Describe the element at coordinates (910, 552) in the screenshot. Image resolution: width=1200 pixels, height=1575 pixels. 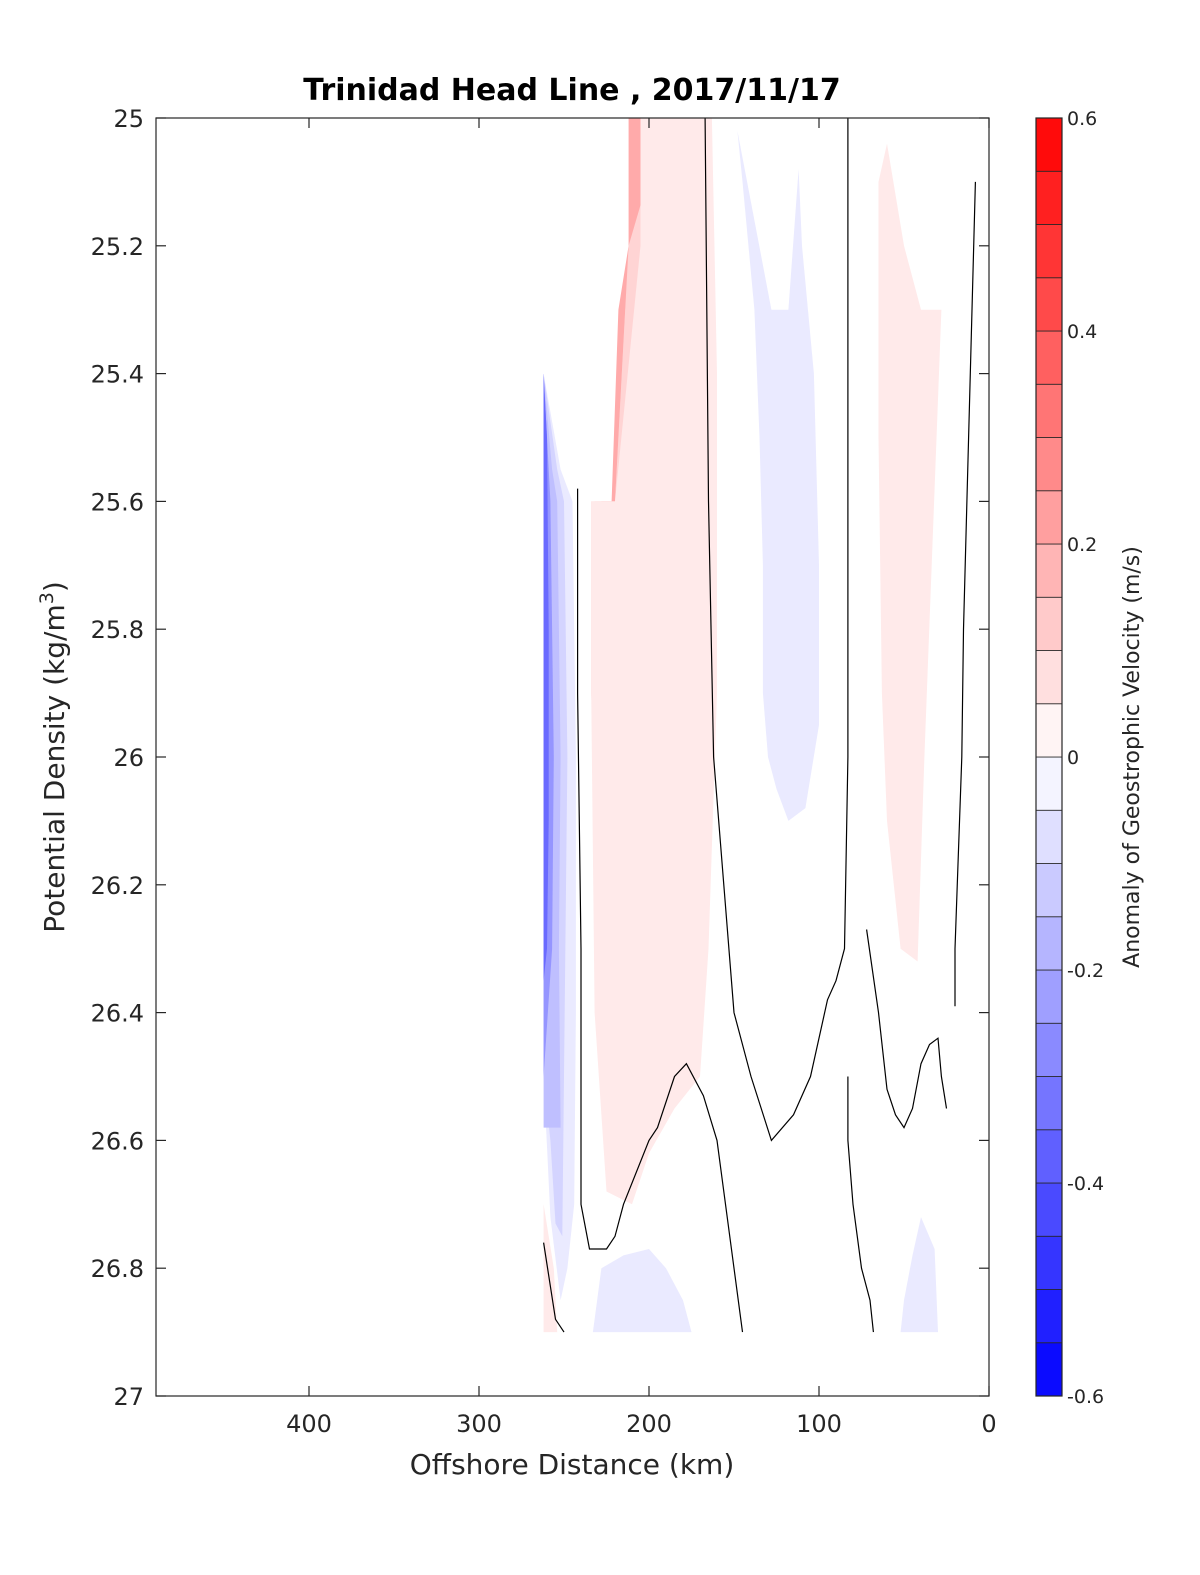
I see `region-red-coastal` at that location.